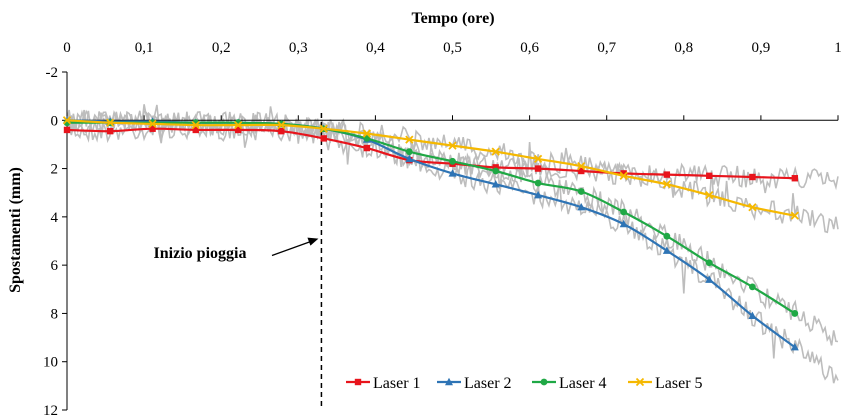 Image resolution: width=850 pixels, height=420 pixels. I want to click on y-tick-label: 8, so click(55, 314).